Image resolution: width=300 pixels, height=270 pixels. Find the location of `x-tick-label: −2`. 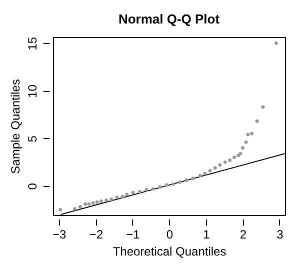

x-tick-label: −2 is located at coordinates (96, 235).